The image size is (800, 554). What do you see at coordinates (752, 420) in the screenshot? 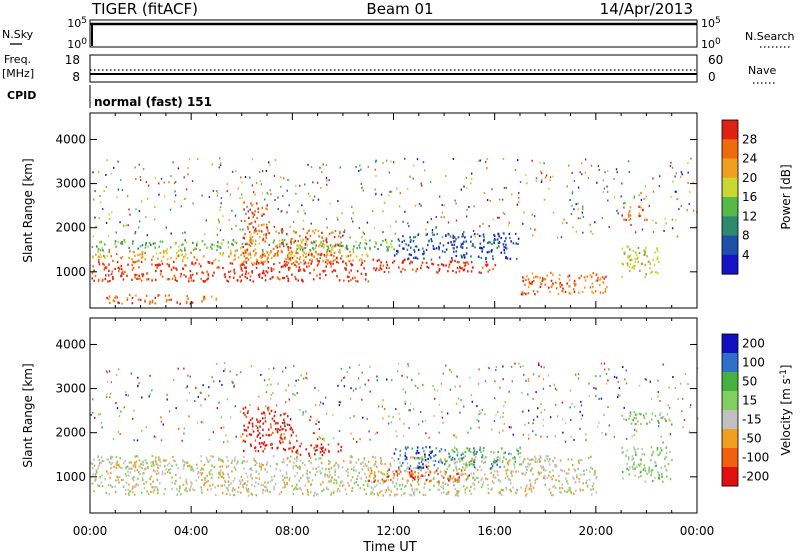
I see `colorbar-tick-label: -15` at bounding box center [752, 420].